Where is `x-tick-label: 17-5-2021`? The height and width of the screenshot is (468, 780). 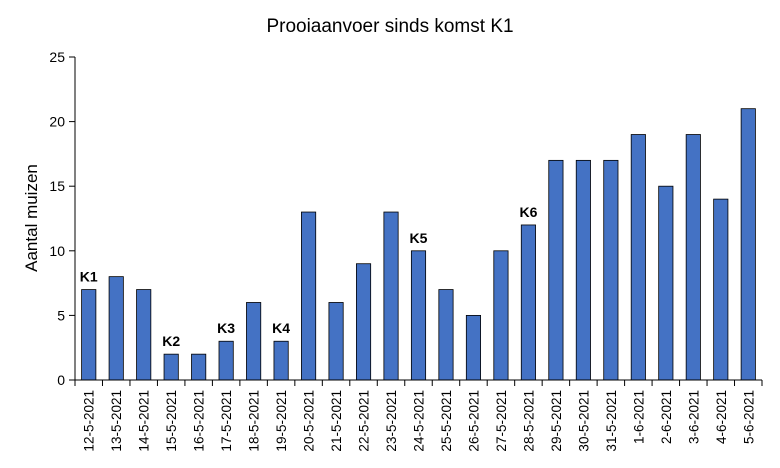 x-tick-label: 17-5-2021 is located at coordinates (226, 421).